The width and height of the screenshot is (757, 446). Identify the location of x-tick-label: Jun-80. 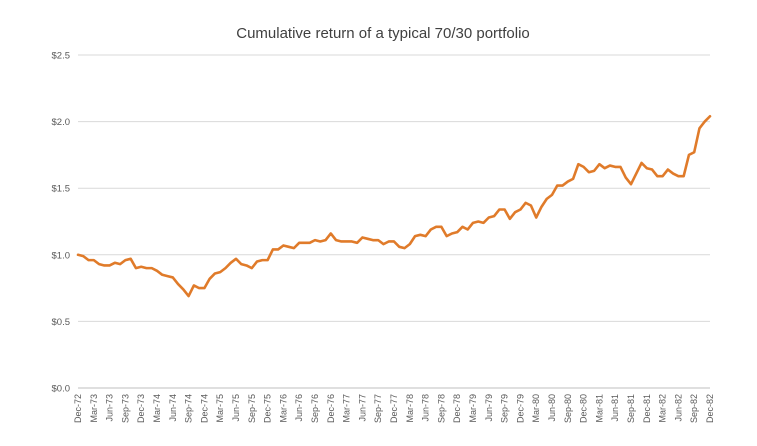
(552, 408).